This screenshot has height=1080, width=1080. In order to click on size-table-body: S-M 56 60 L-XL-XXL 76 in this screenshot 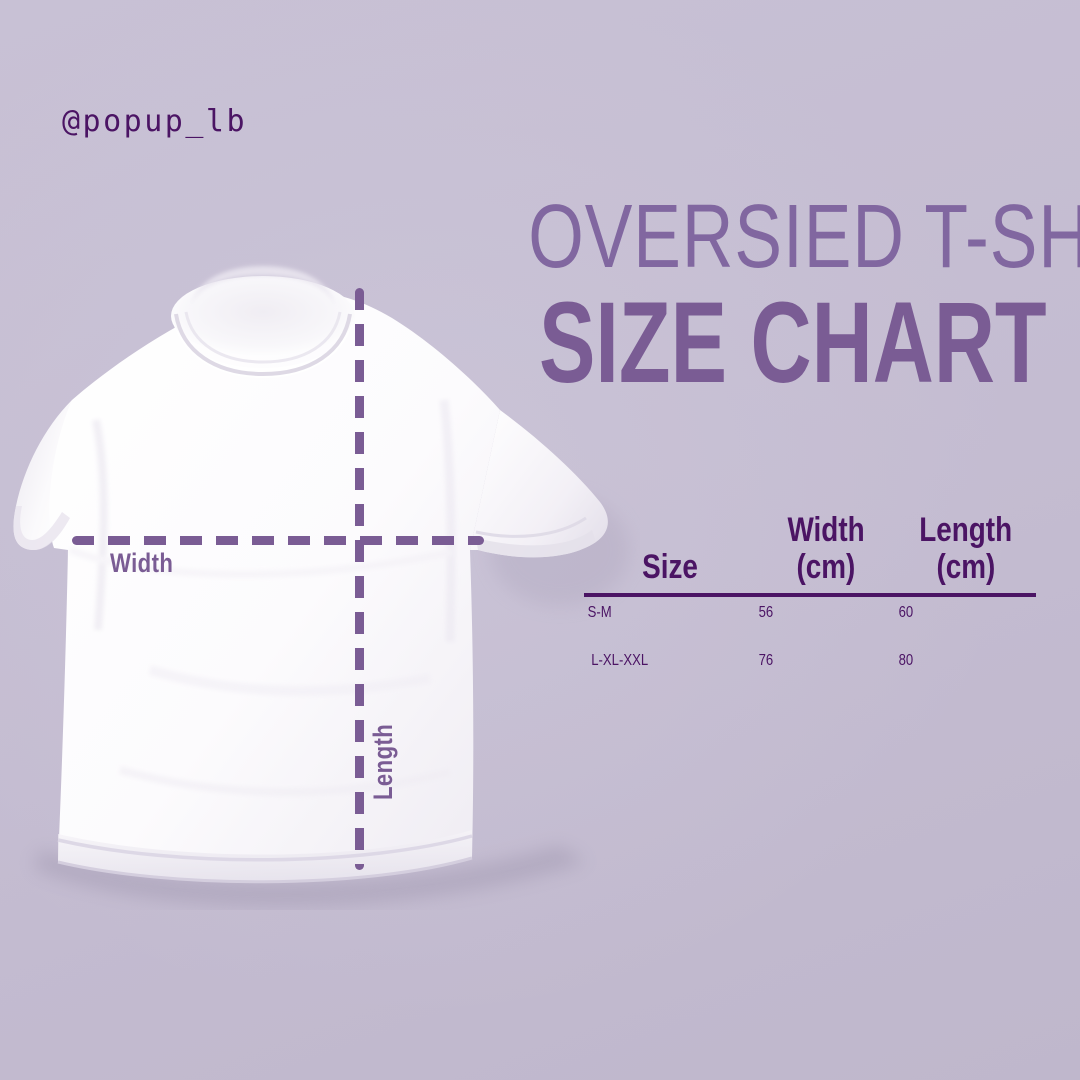, I will do `click(810, 637)`.